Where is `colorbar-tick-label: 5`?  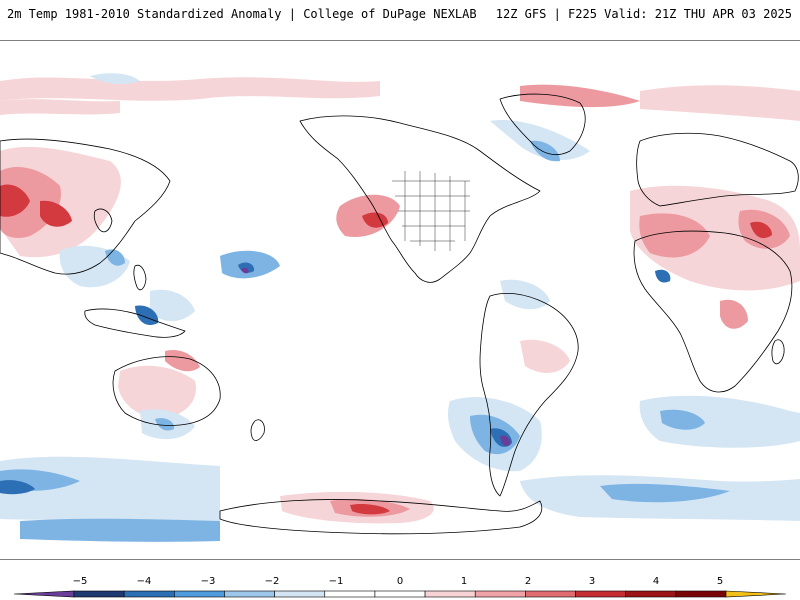
colorbar-tick-label: 5 is located at coordinates (720, 581).